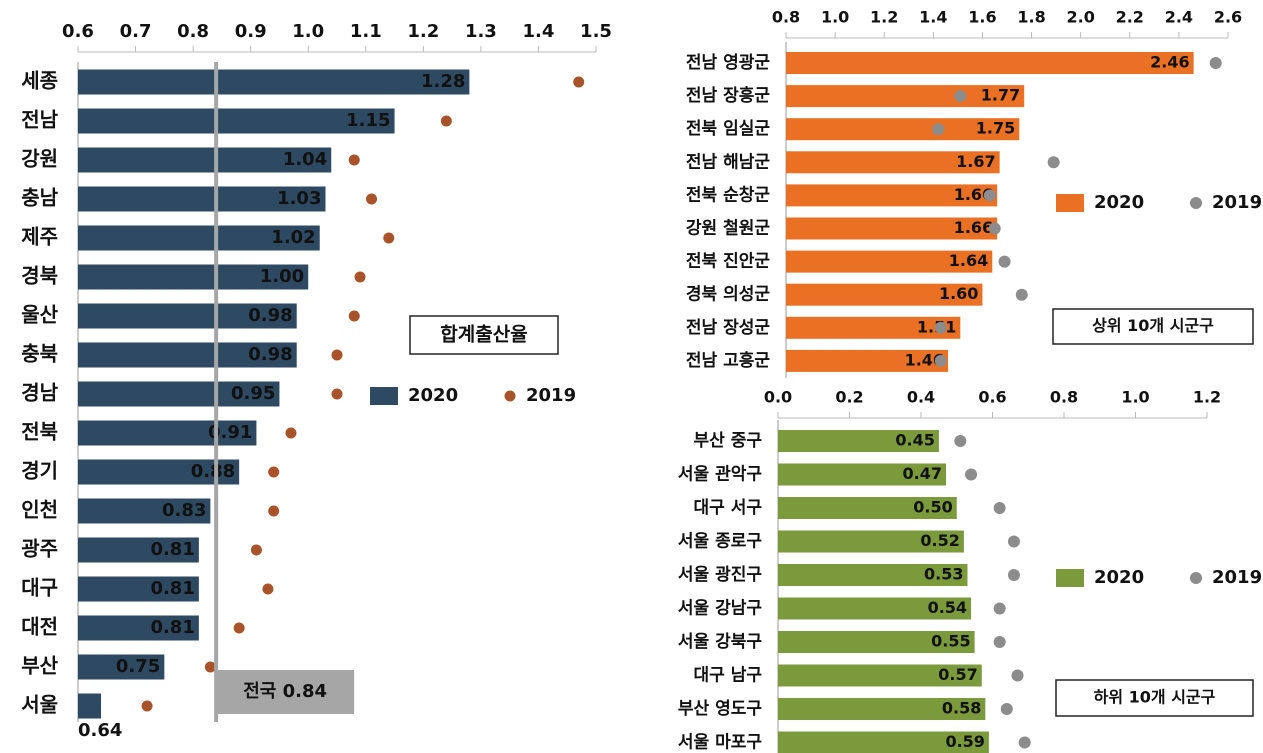 The height and width of the screenshot is (753, 1263). Describe the element at coordinates (786, 17) in the screenshot. I see `x-tick-label: 0.8` at that location.